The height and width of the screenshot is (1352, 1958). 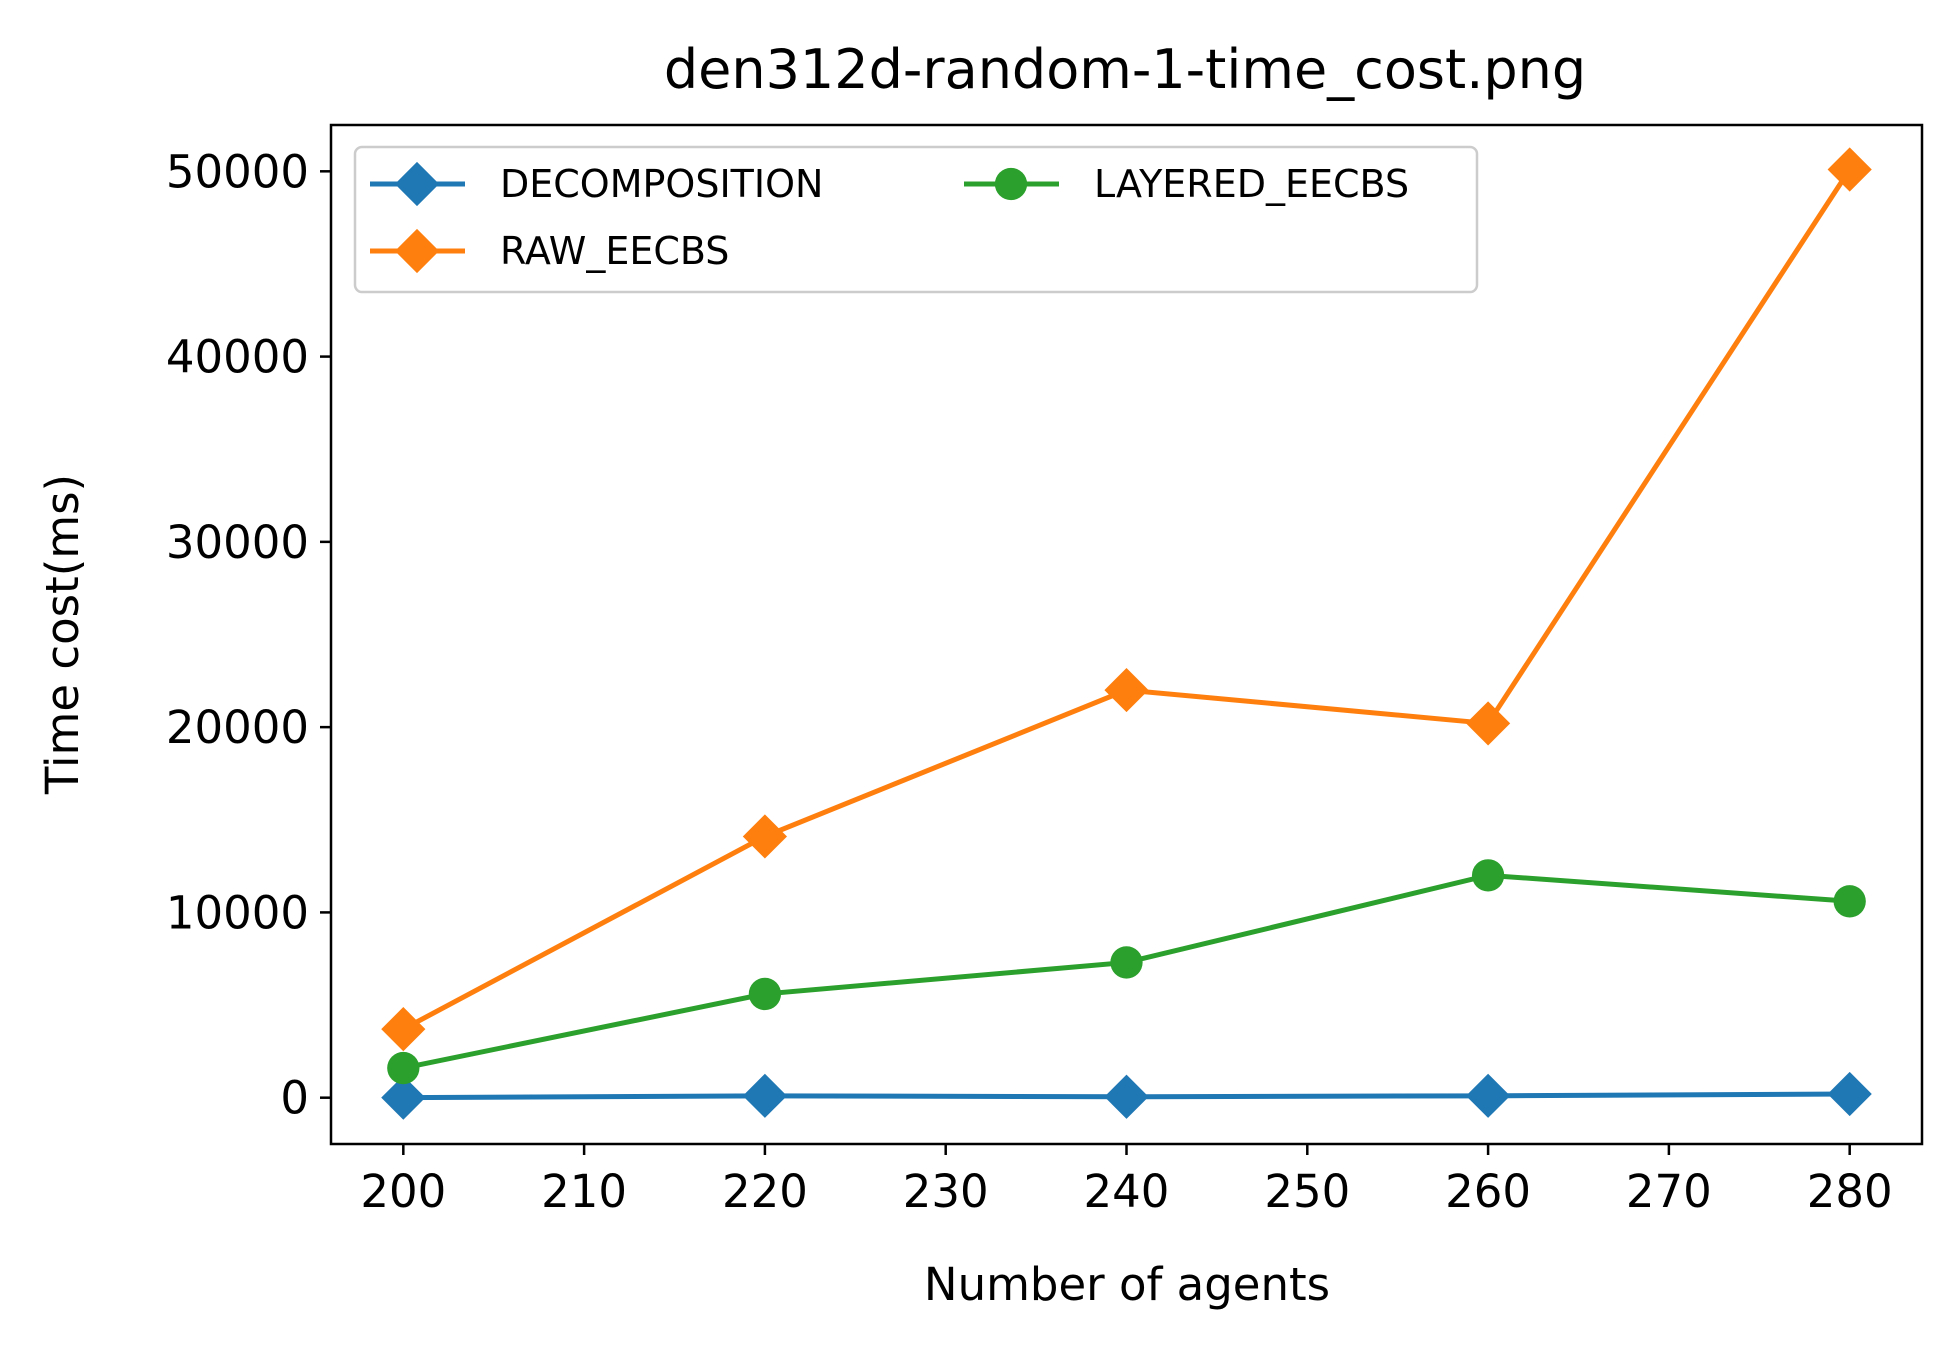 I want to click on legend-label: DECOMPOSITION, so click(x=661, y=184).